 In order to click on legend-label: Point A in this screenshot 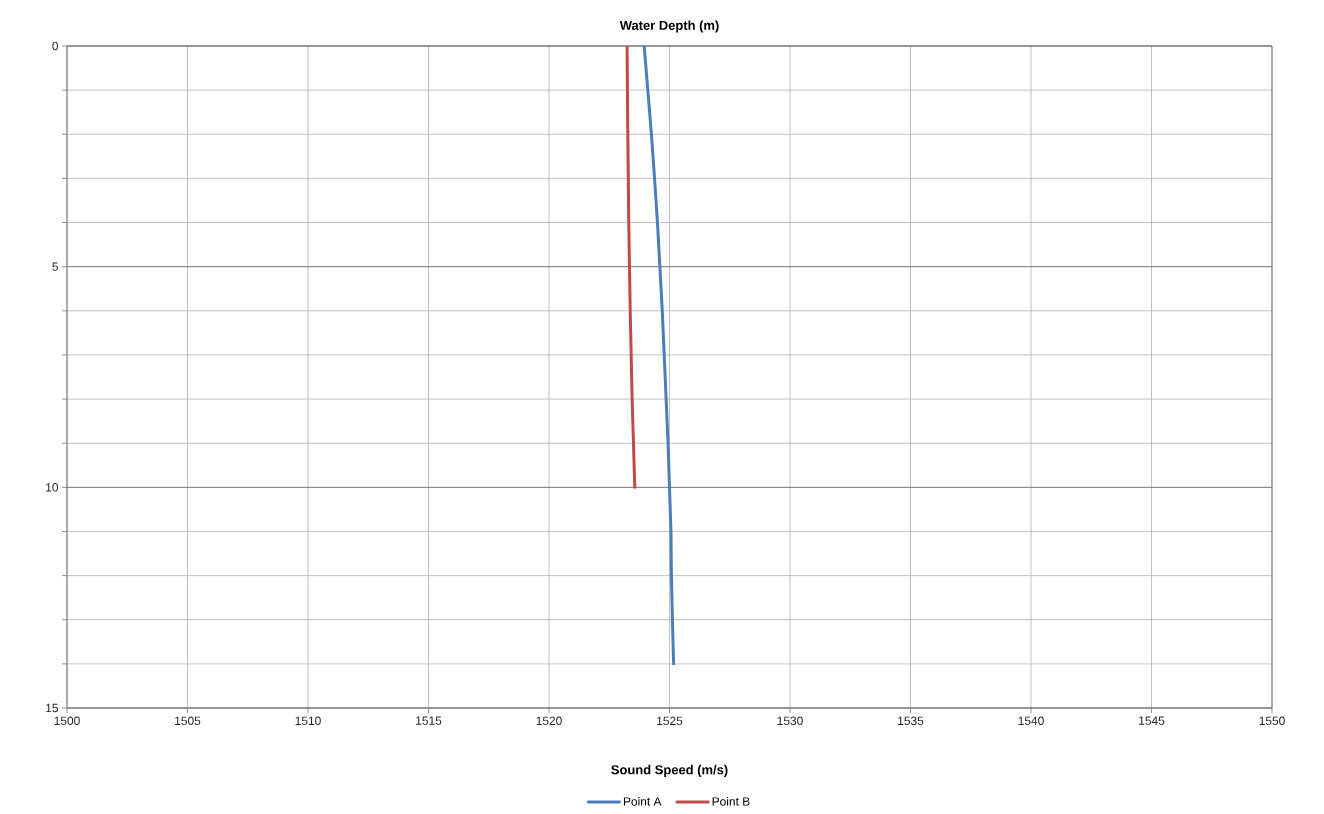, I will do `click(642, 801)`.